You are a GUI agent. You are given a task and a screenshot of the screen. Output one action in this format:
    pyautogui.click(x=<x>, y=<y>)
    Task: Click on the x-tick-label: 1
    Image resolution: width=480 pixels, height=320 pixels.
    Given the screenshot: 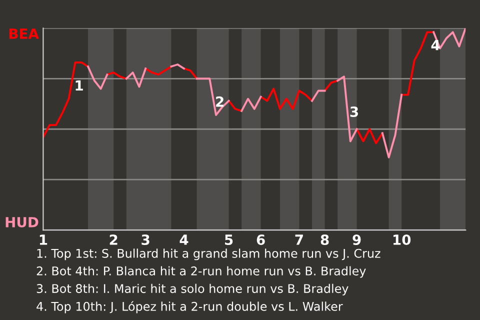 What is the action you would take?
    pyautogui.click(x=44, y=239)
    